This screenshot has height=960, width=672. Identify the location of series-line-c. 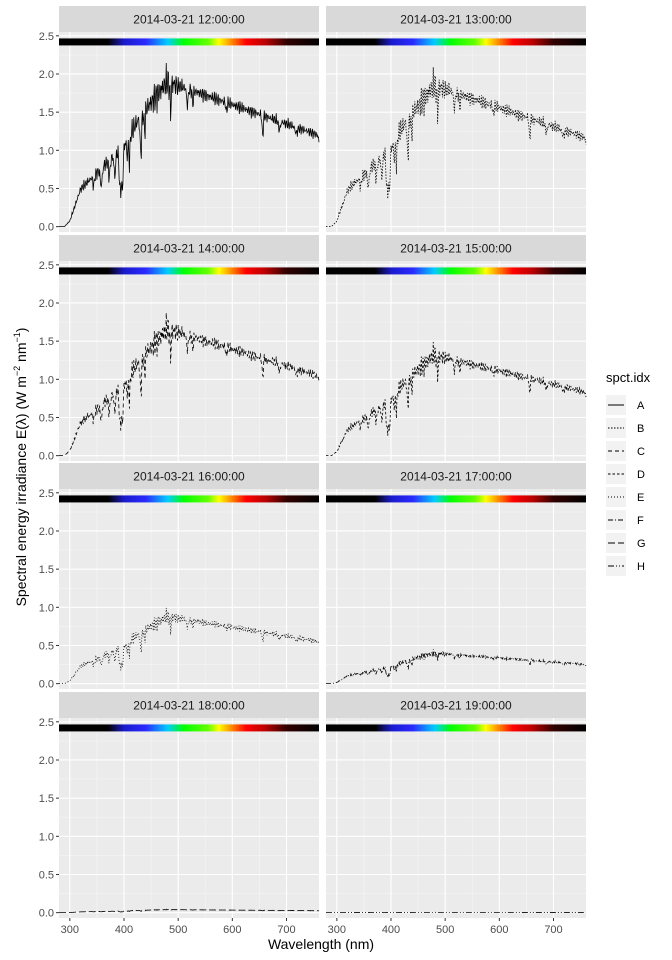
(189, 384).